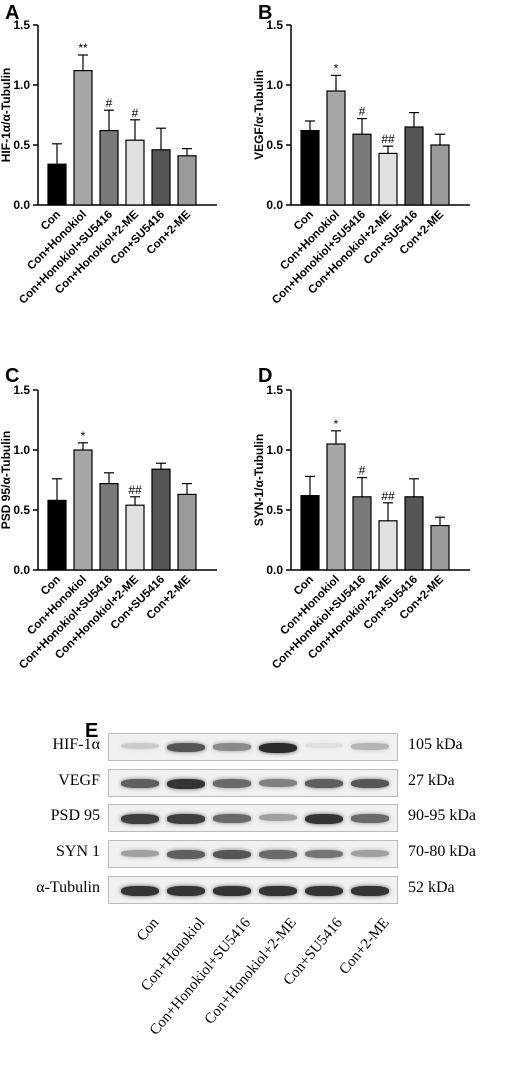 Image resolution: width=505 pixels, height=1067 pixels. What do you see at coordinates (6, 115) in the screenshot?
I see `y-axis-label: HIF-1α/α-Tubulin` at bounding box center [6, 115].